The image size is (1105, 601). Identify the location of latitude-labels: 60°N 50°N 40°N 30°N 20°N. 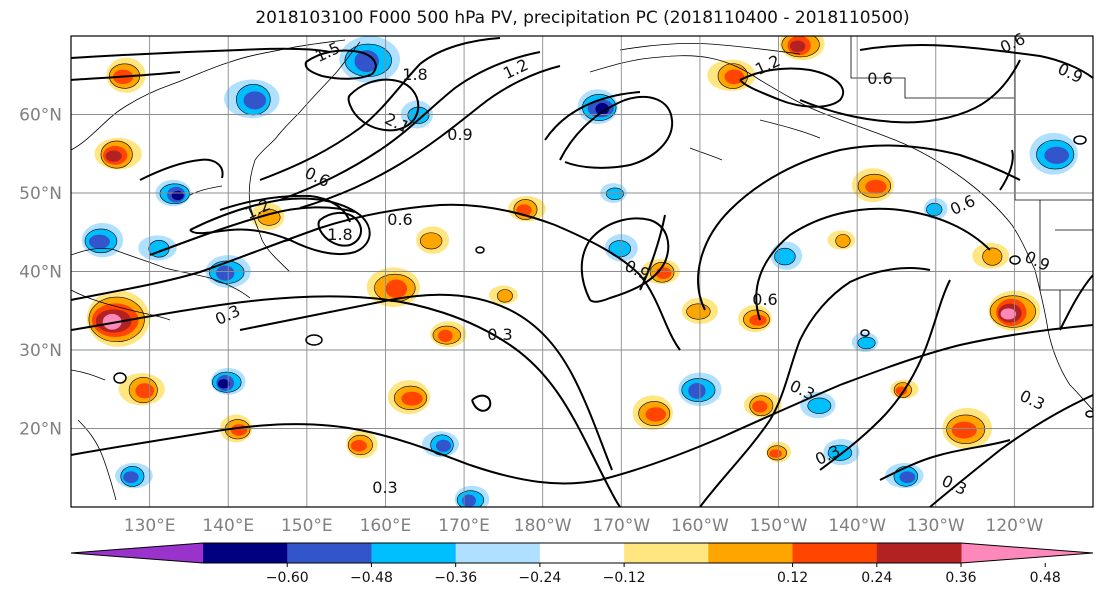
(40, 273).